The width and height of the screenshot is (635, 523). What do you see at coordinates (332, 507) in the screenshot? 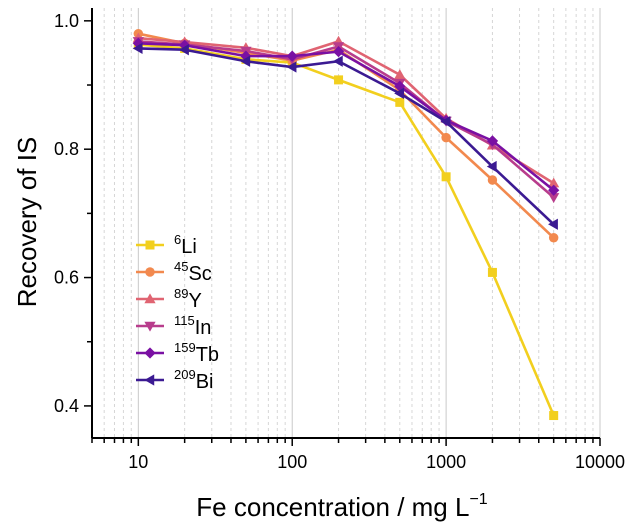
I see `x-axis-title-main: Fe concentration / mg L` at bounding box center [332, 507].